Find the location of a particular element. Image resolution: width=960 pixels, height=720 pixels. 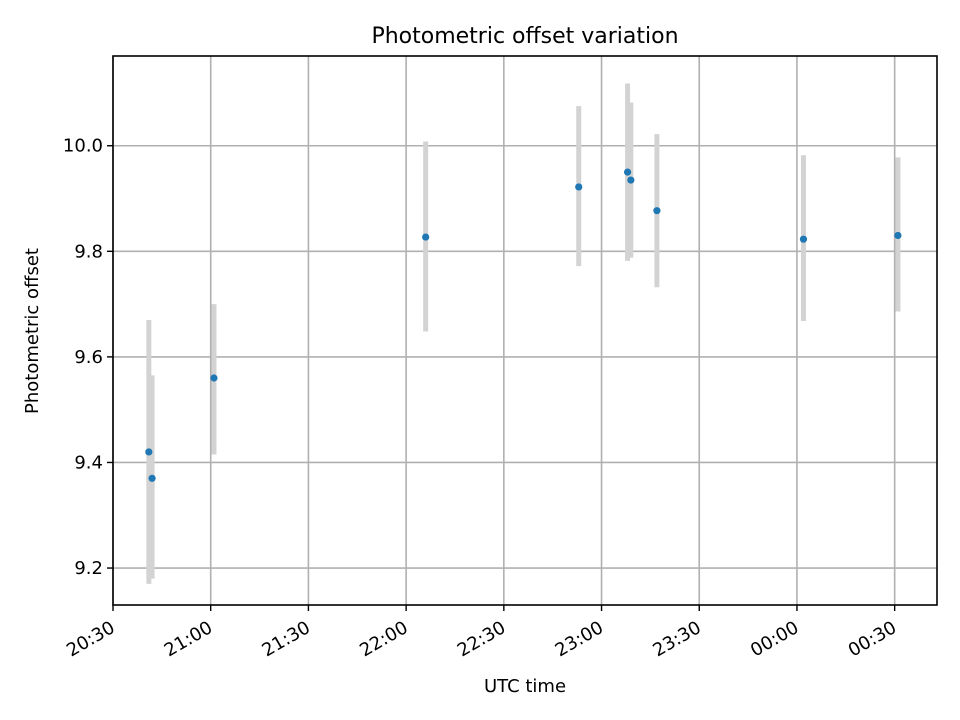

chart-title: Photometric offset variation is located at coordinates (524, 36).